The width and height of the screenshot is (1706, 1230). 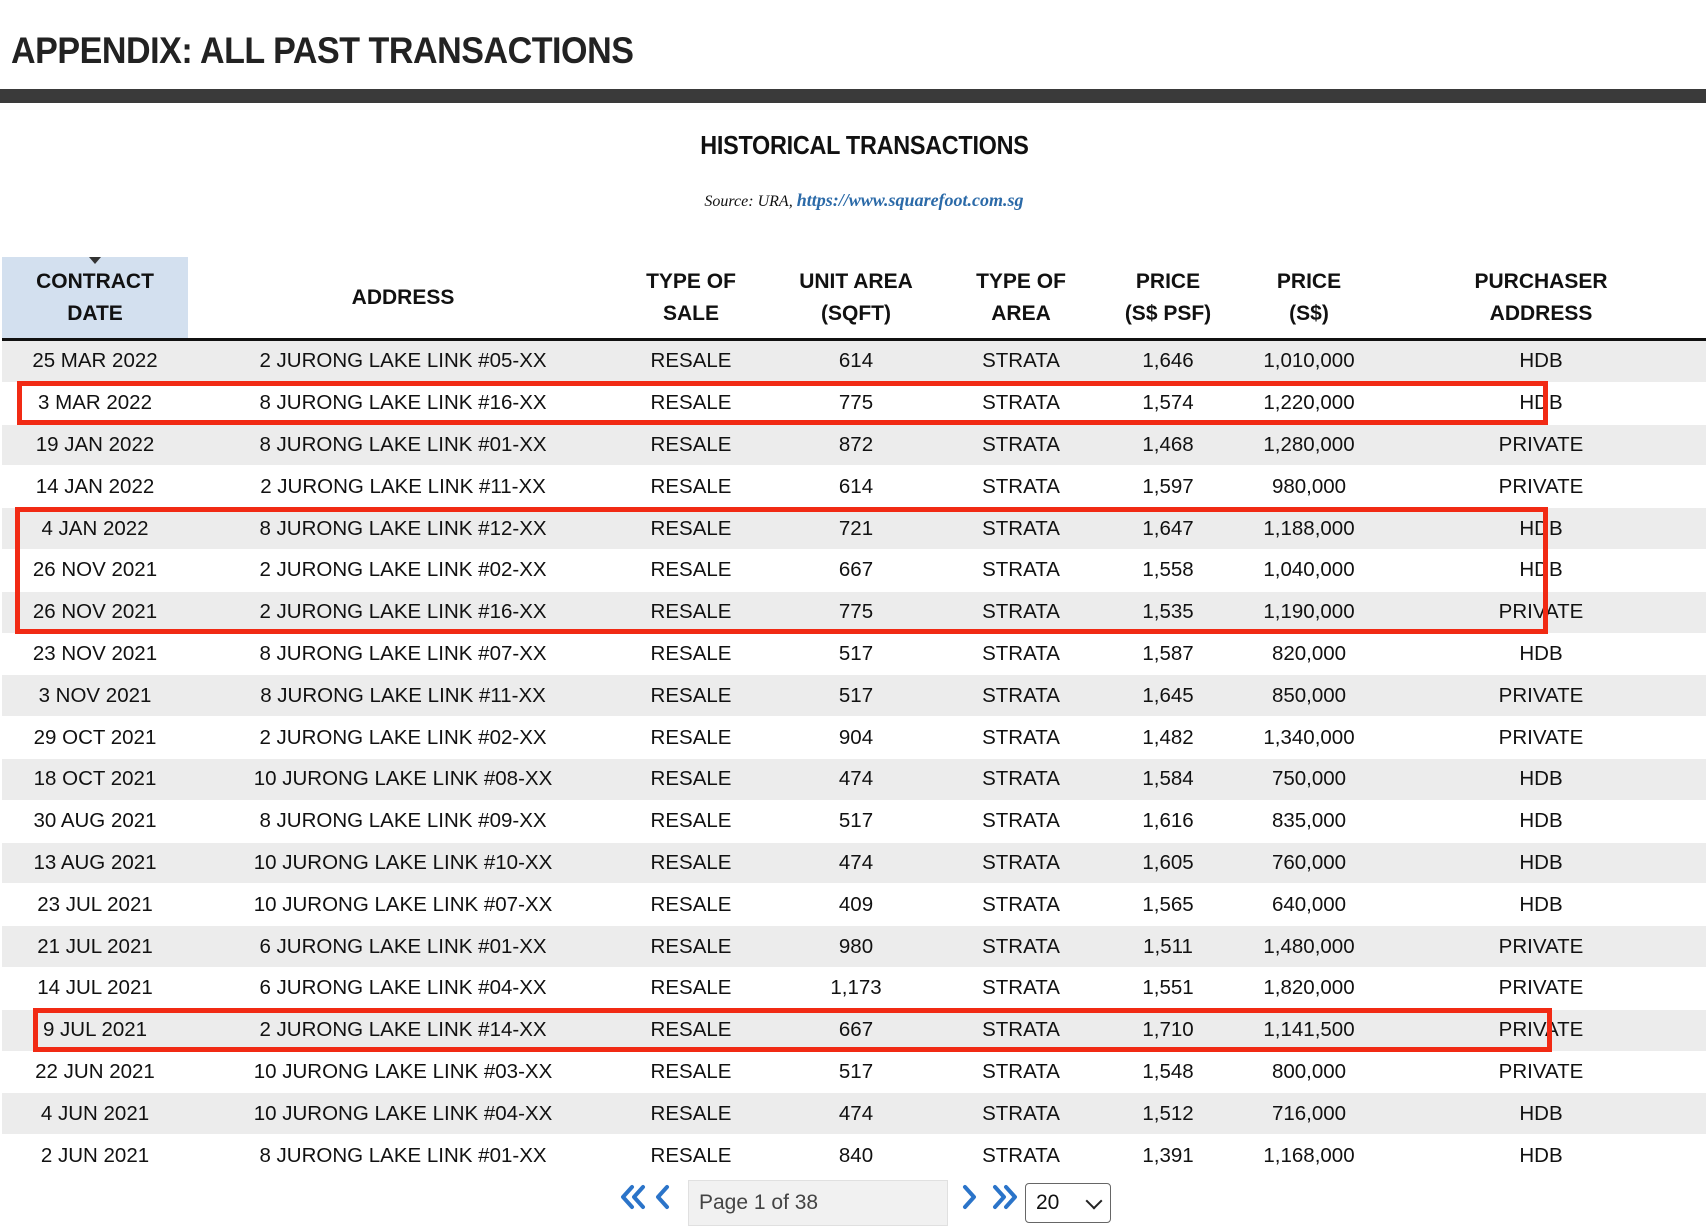 What do you see at coordinates (403, 361) in the screenshot?
I see `cell-address: 2 JURONG LAKE LINK #05-XX` at bounding box center [403, 361].